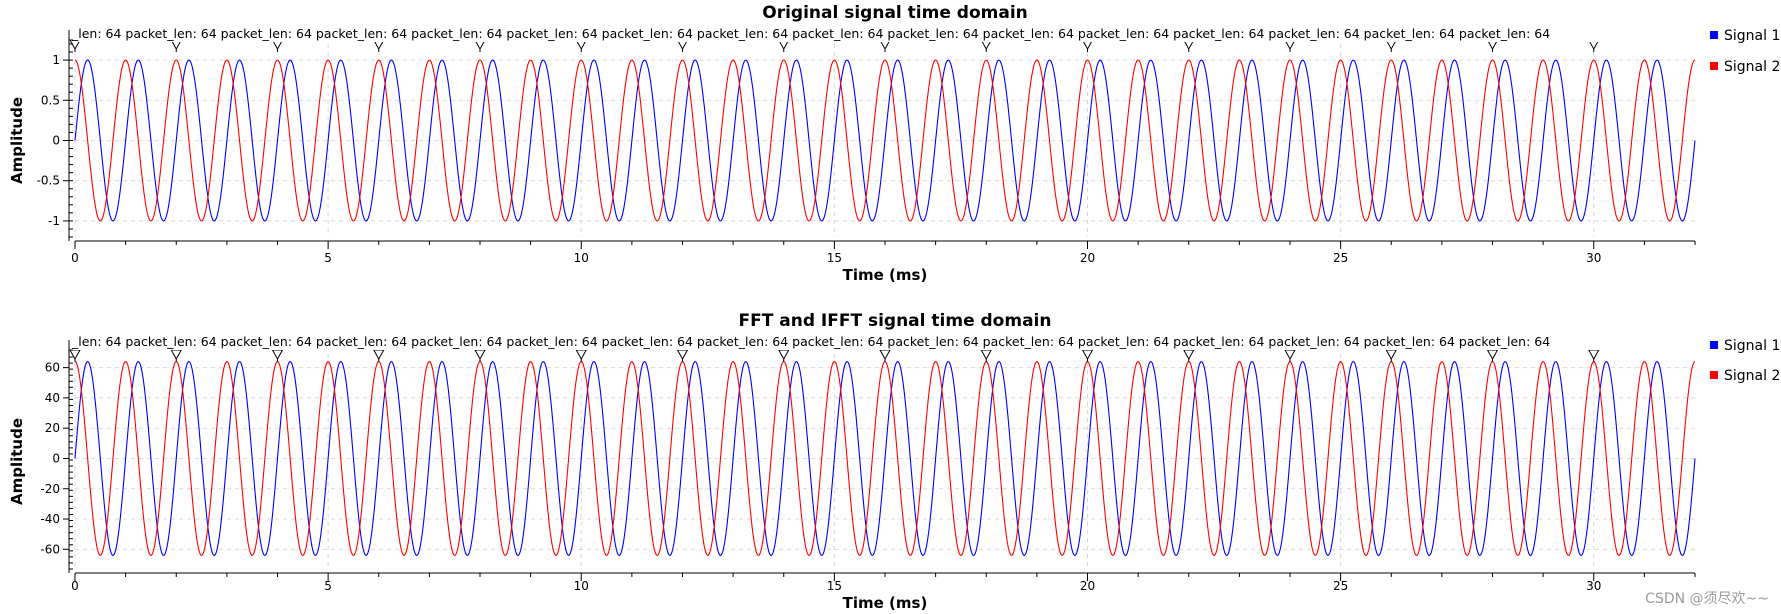 The image size is (1781, 614). Describe the element at coordinates (1707, 599) in the screenshot. I see `watermark-text: CSDN @须尽欢~~` at that location.